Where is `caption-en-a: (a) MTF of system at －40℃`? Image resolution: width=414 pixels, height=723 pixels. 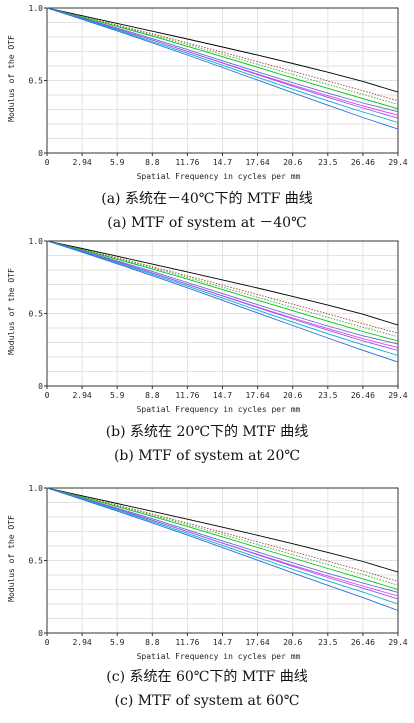 caption-en-a: (a) MTF of system at －40℃ is located at coordinates (207, 223).